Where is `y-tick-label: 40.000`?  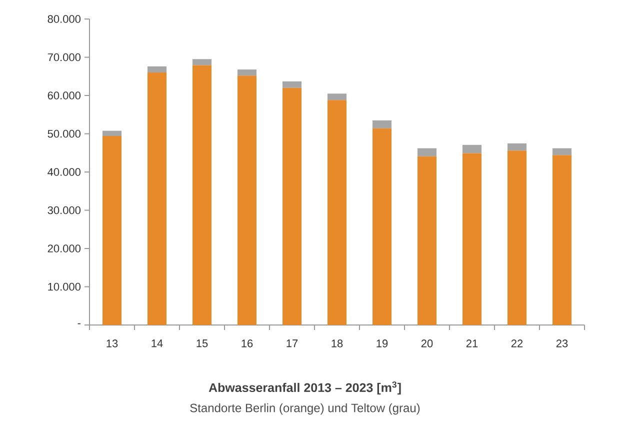 y-tick-label: 40.000 is located at coordinates (64, 172).